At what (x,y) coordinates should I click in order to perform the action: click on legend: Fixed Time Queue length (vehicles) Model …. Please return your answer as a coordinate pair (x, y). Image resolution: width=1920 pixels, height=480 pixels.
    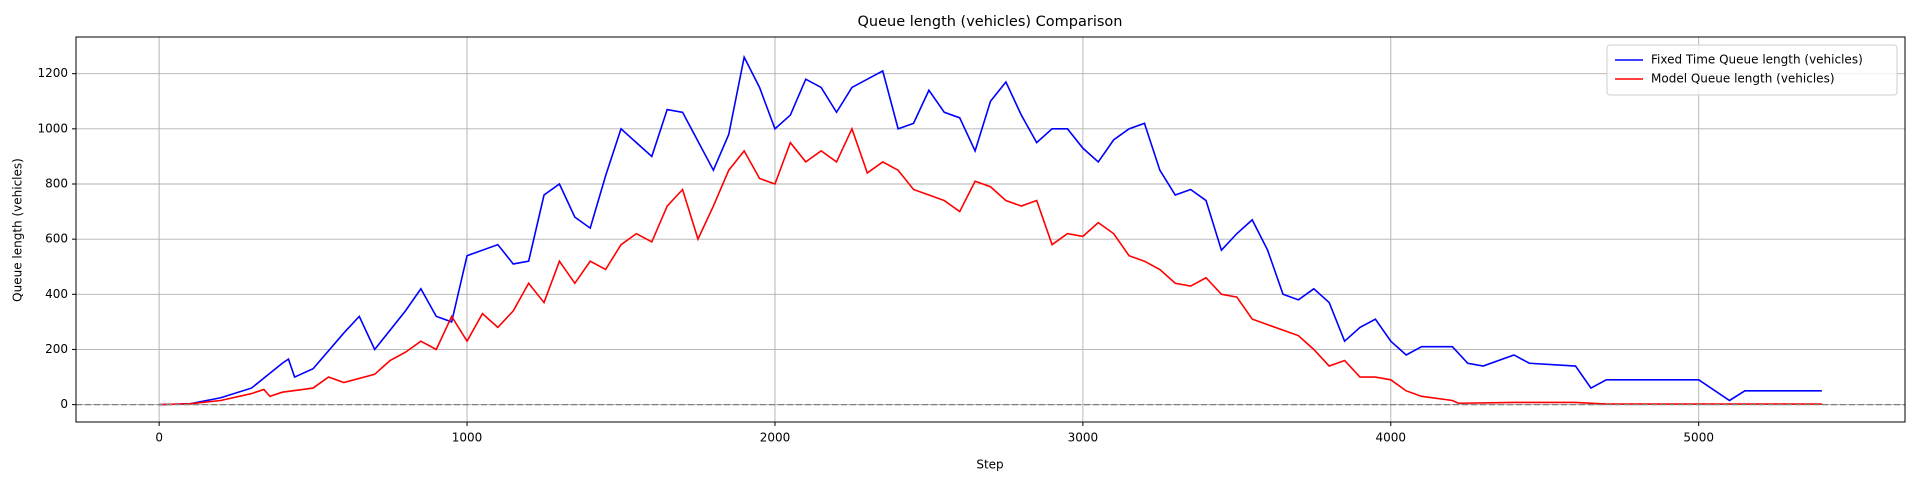
    Looking at the image, I should click on (1752, 70).